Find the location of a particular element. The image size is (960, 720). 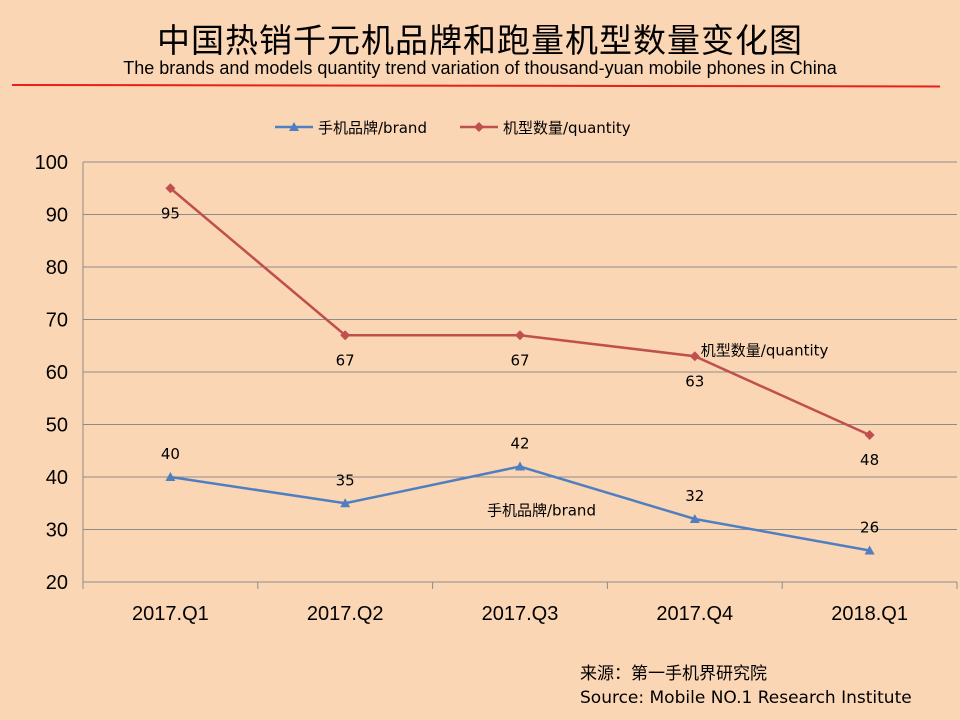

x-tick-label: 2017.Q2 is located at coordinates (345, 614).